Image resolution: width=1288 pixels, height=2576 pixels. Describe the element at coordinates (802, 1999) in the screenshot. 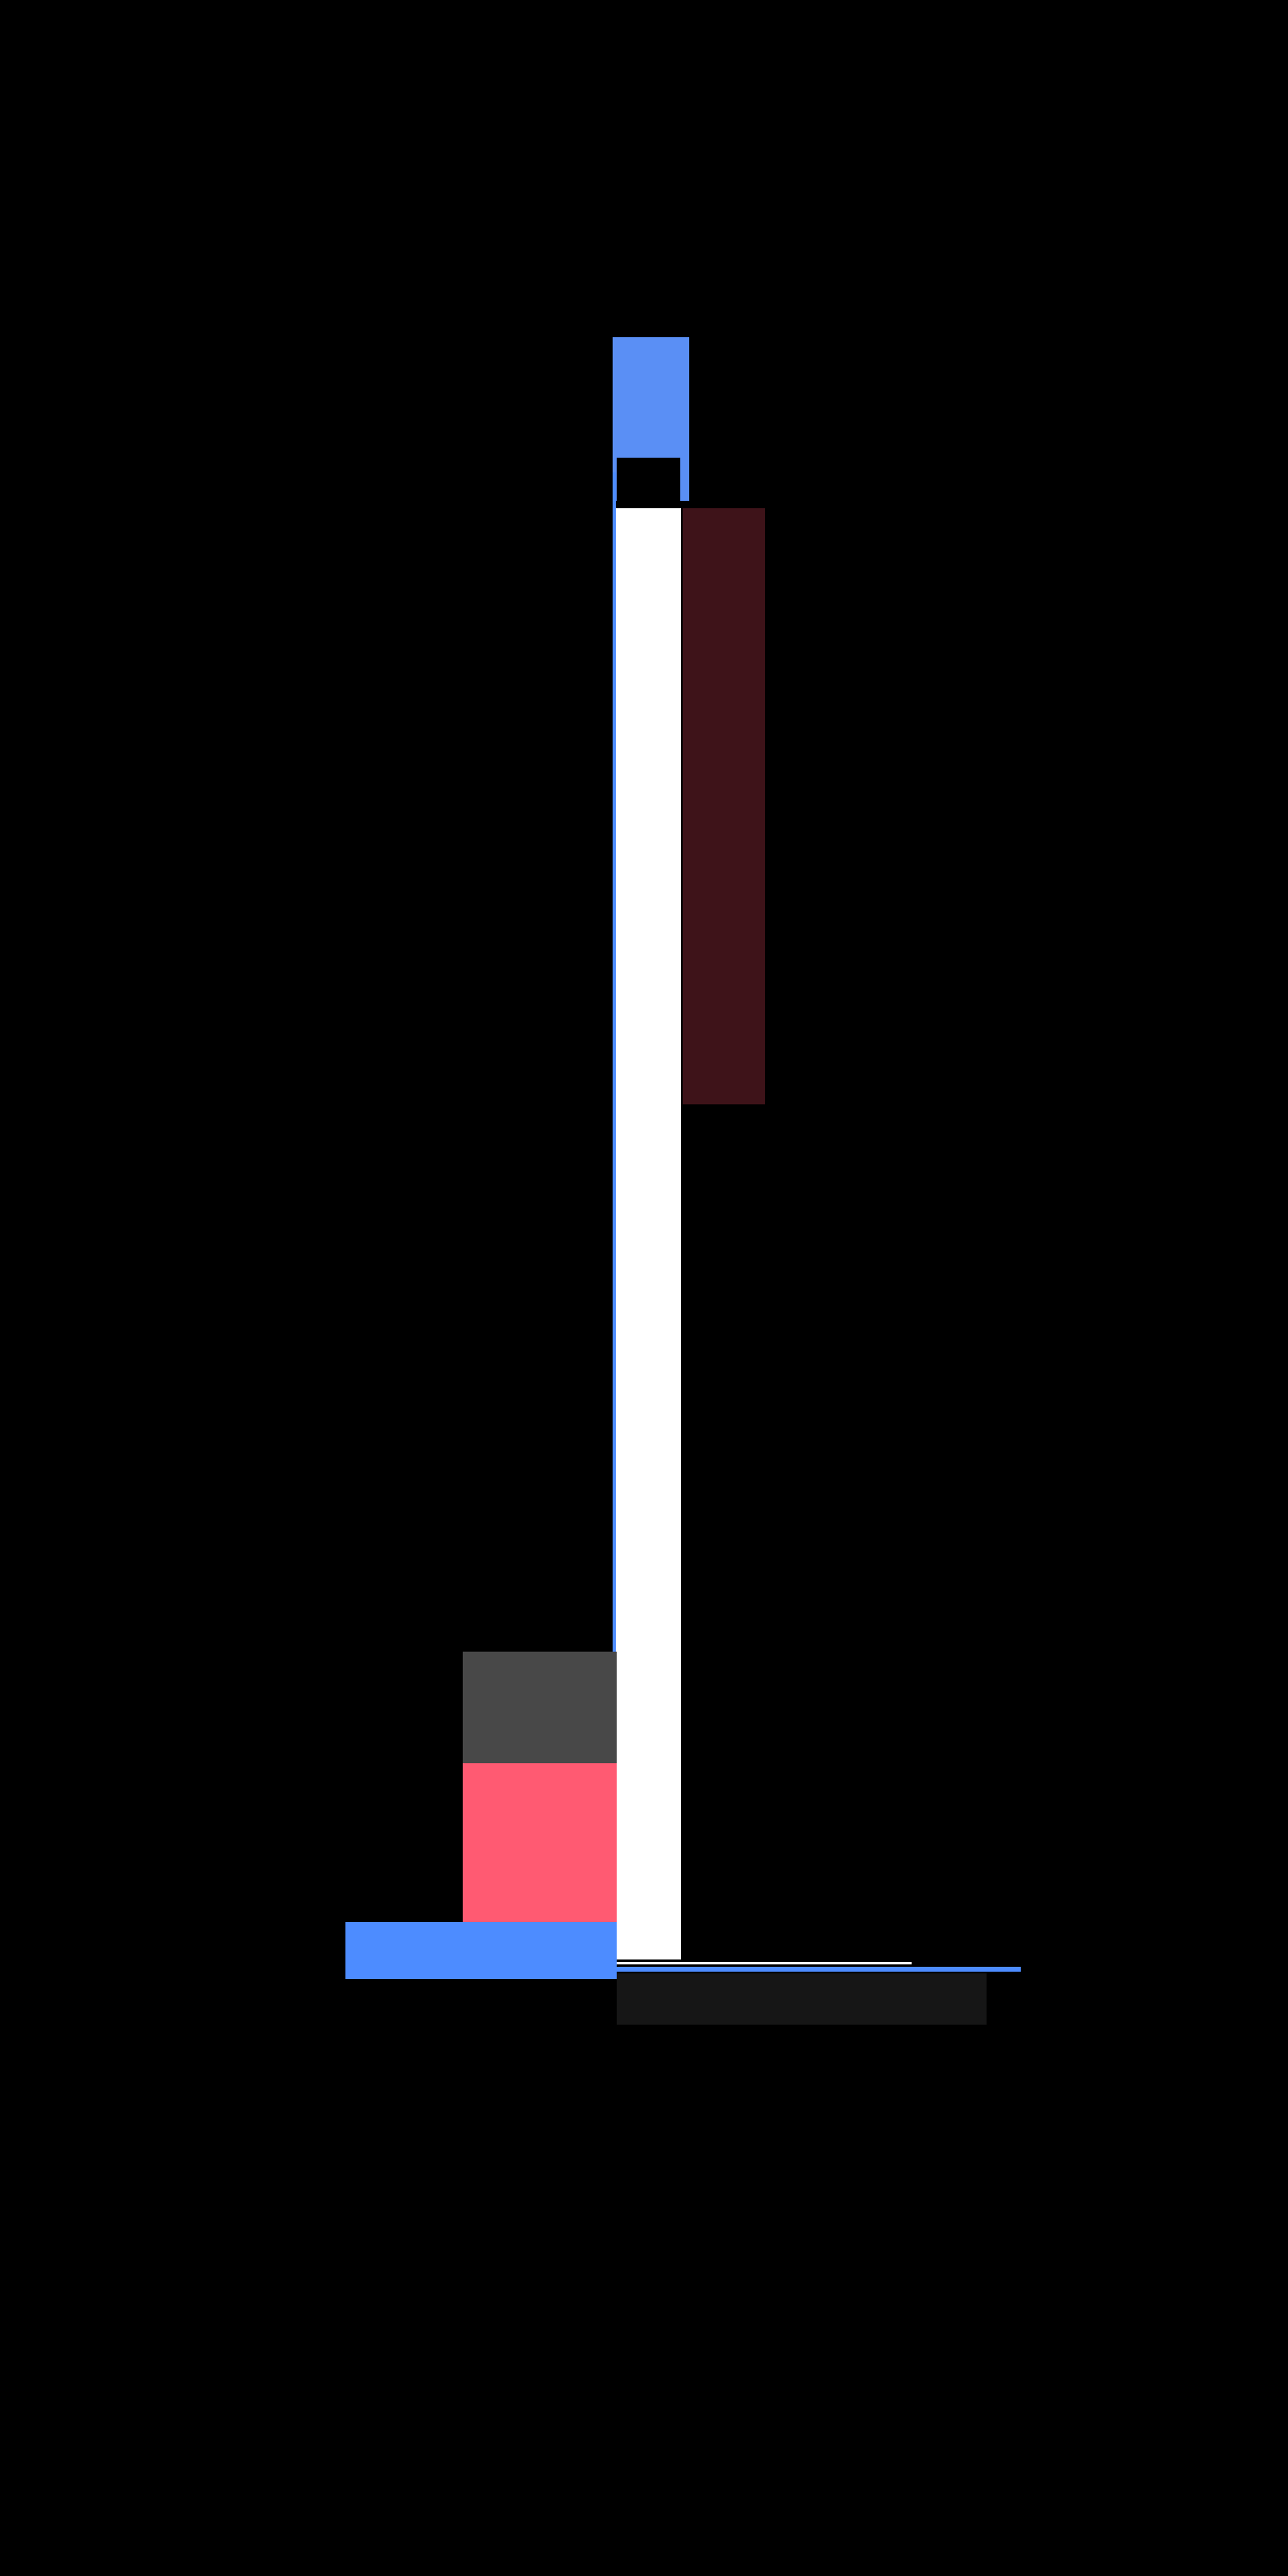

I see `base-dark-bar` at that location.